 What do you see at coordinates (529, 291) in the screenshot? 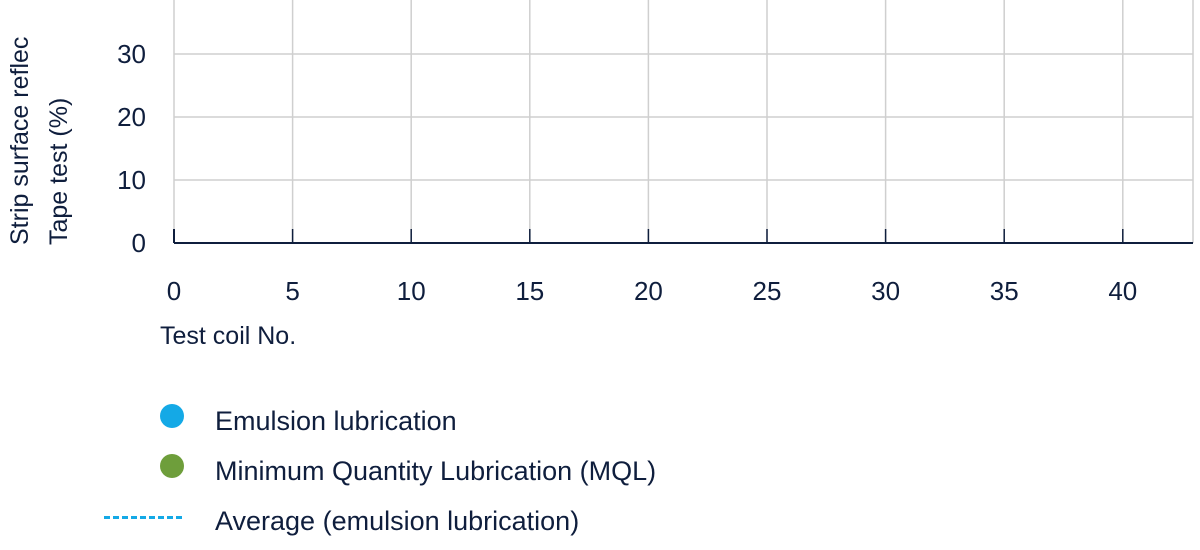
I see `x-tick-label: 15` at bounding box center [529, 291].